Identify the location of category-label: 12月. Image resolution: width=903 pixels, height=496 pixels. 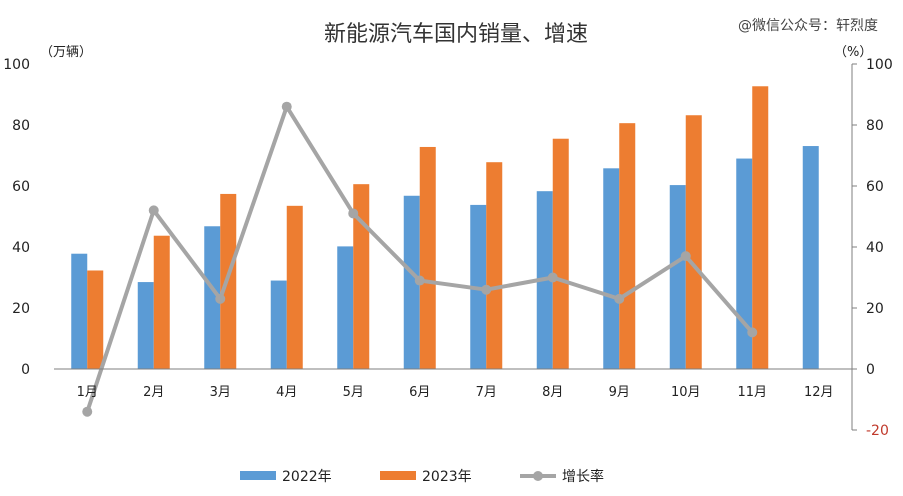
(819, 392).